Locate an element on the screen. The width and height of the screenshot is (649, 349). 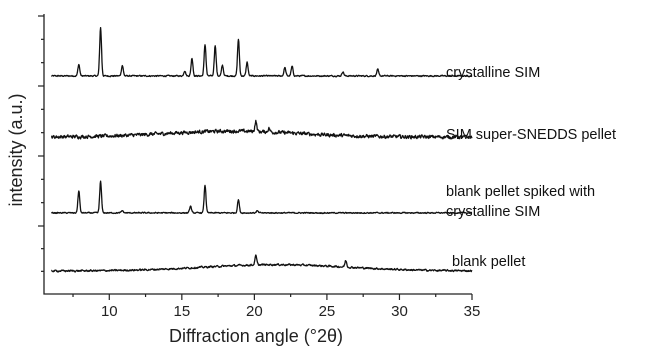
series-label: SIM super-SNEDDS pellet is located at coordinates (531, 135).